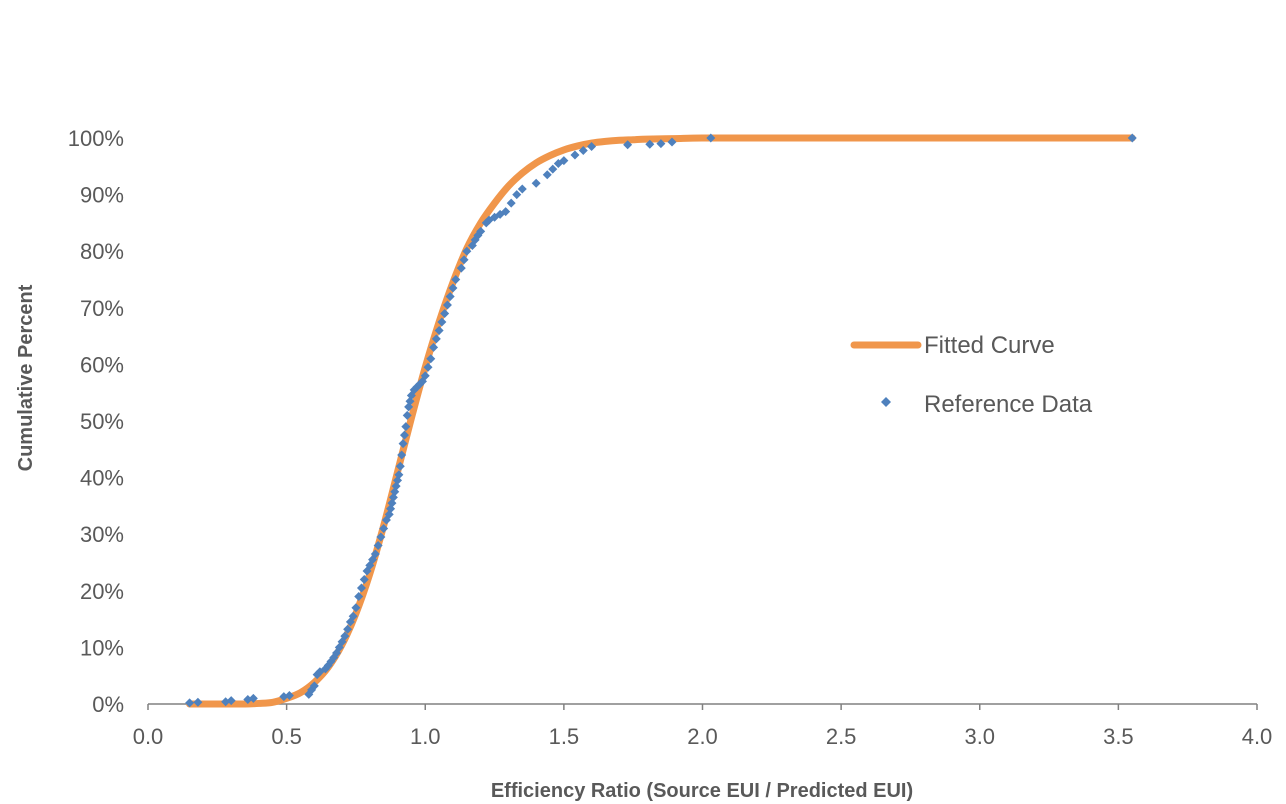 The image size is (1286, 804). What do you see at coordinates (979, 736) in the screenshot?
I see `x-tick-label: 3.0` at bounding box center [979, 736].